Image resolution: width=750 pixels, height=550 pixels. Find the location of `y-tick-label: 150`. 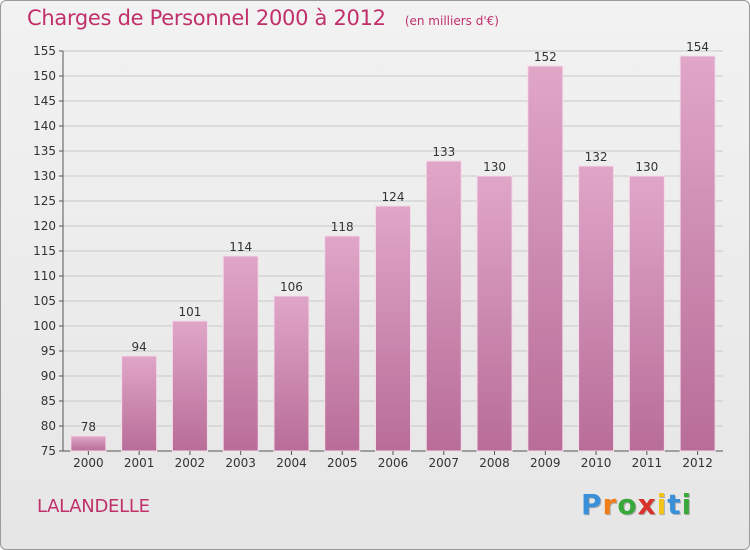

y-tick-label: 150 is located at coordinates (44, 76).